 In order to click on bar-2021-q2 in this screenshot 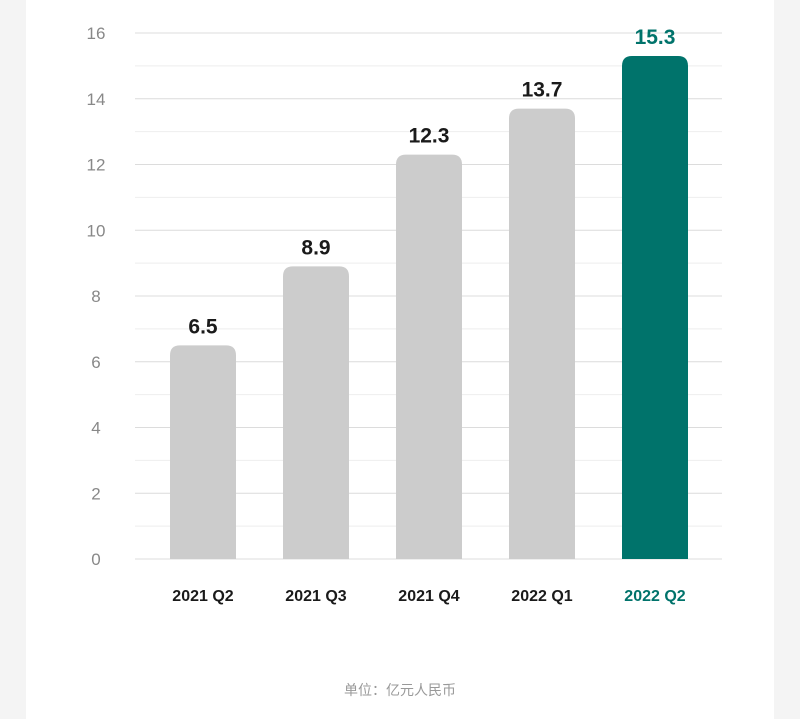, I will do `click(203, 452)`.